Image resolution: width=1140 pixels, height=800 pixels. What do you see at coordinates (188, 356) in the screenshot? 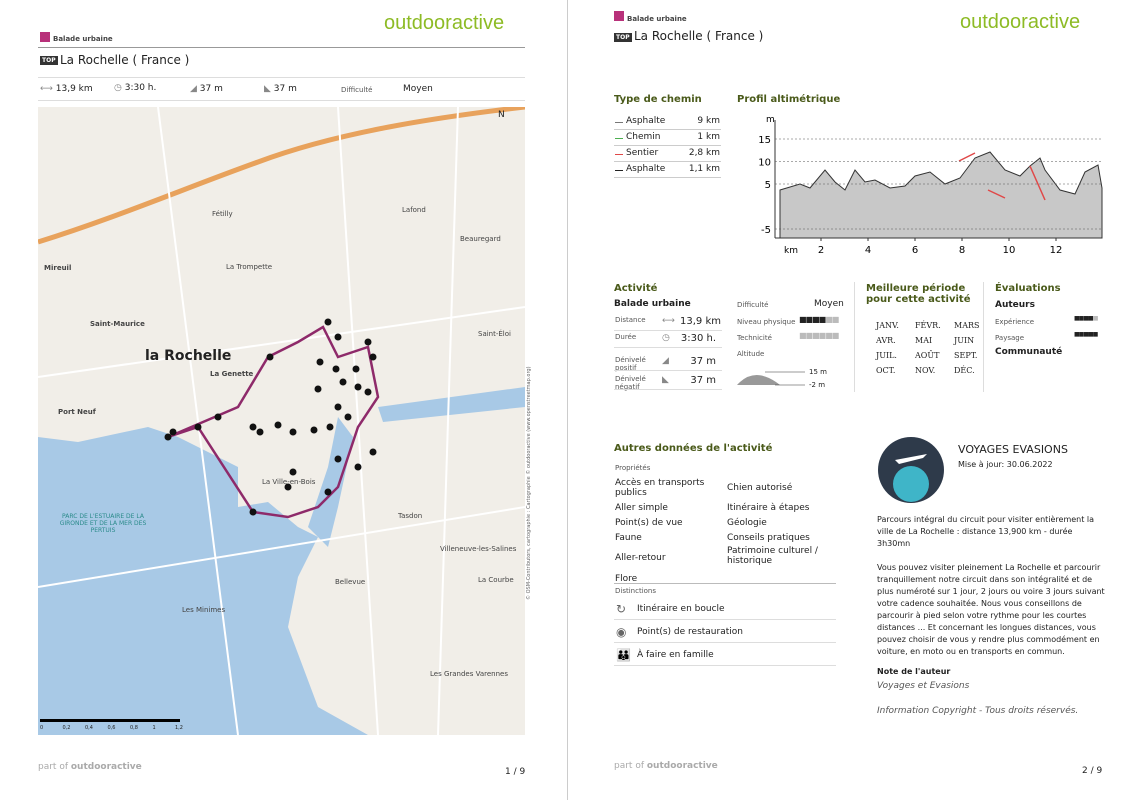
I see `map-city: la Rochelle` at bounding box center [188, 356].